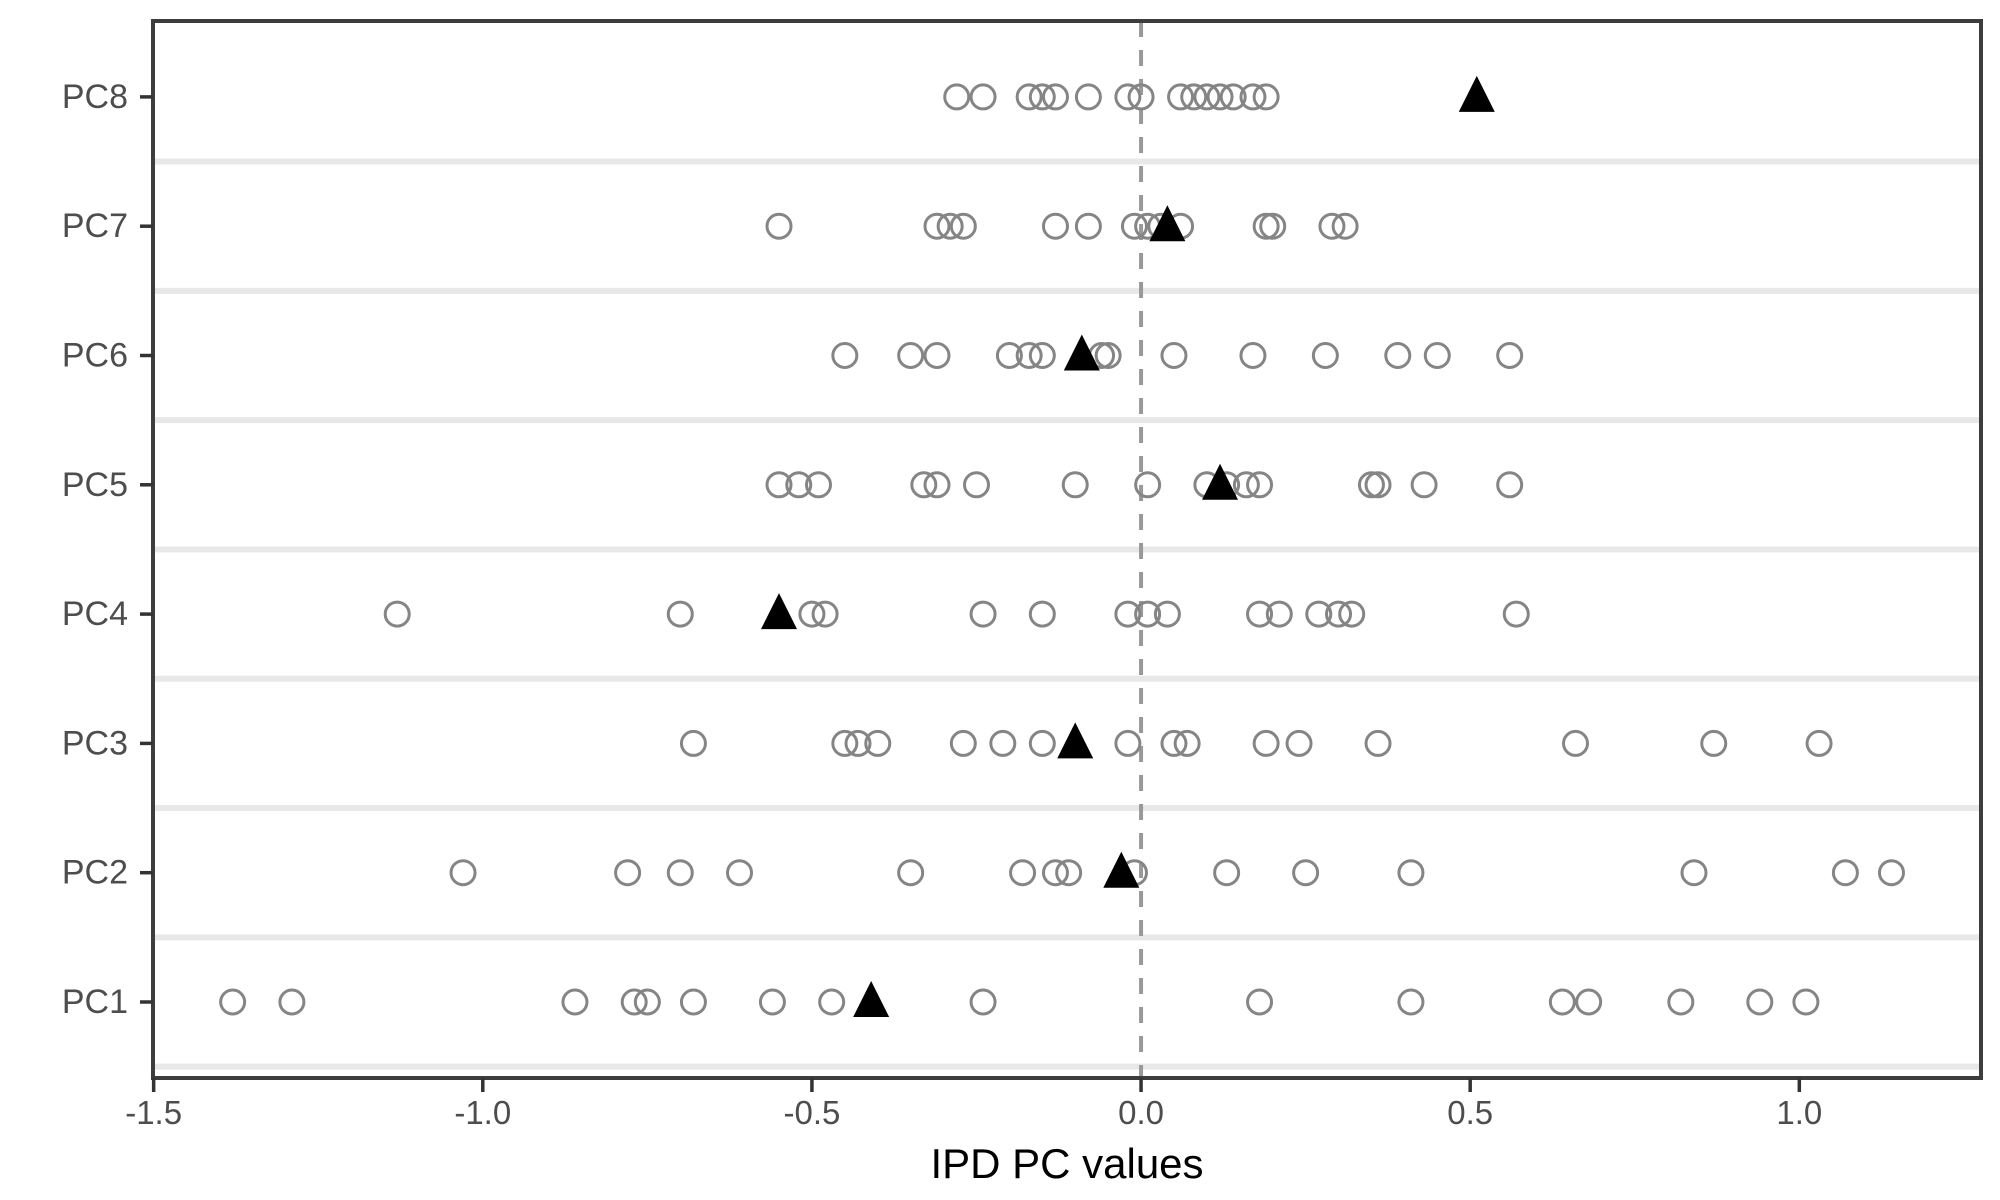  Describe the element at coordinates (482, 1112) in the screenshot. I see `x-tick-label: -1.0` at that location.